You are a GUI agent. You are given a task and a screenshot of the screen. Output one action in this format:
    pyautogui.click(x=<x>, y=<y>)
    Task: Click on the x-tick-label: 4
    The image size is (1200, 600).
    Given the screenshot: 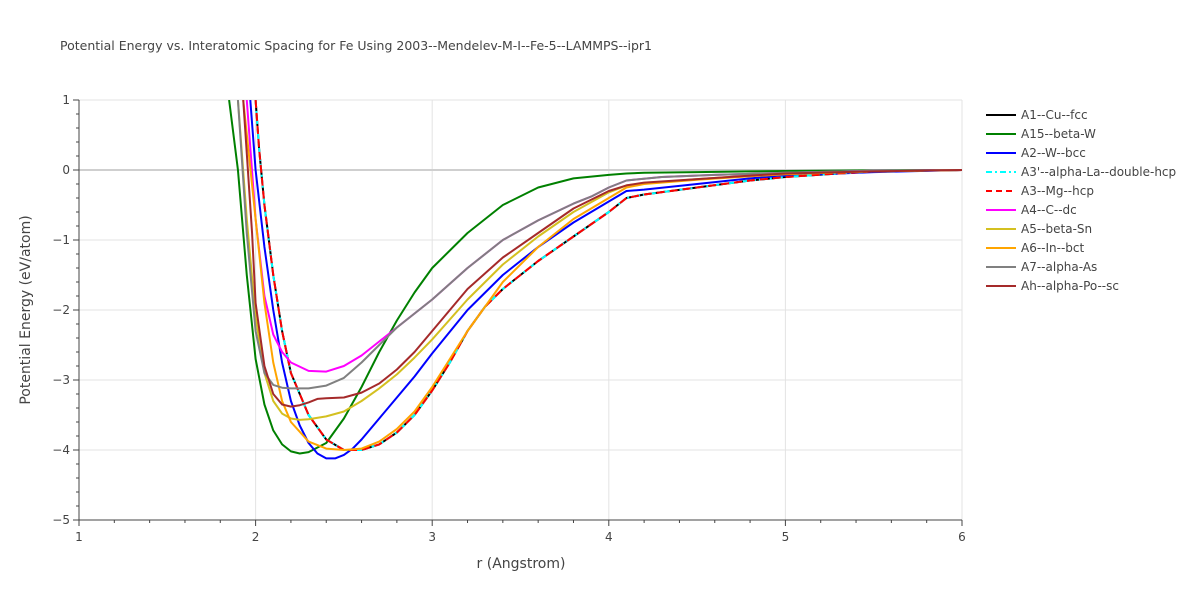 What is the action you would take?
    pyautogui.click(x=609, y=537)
    